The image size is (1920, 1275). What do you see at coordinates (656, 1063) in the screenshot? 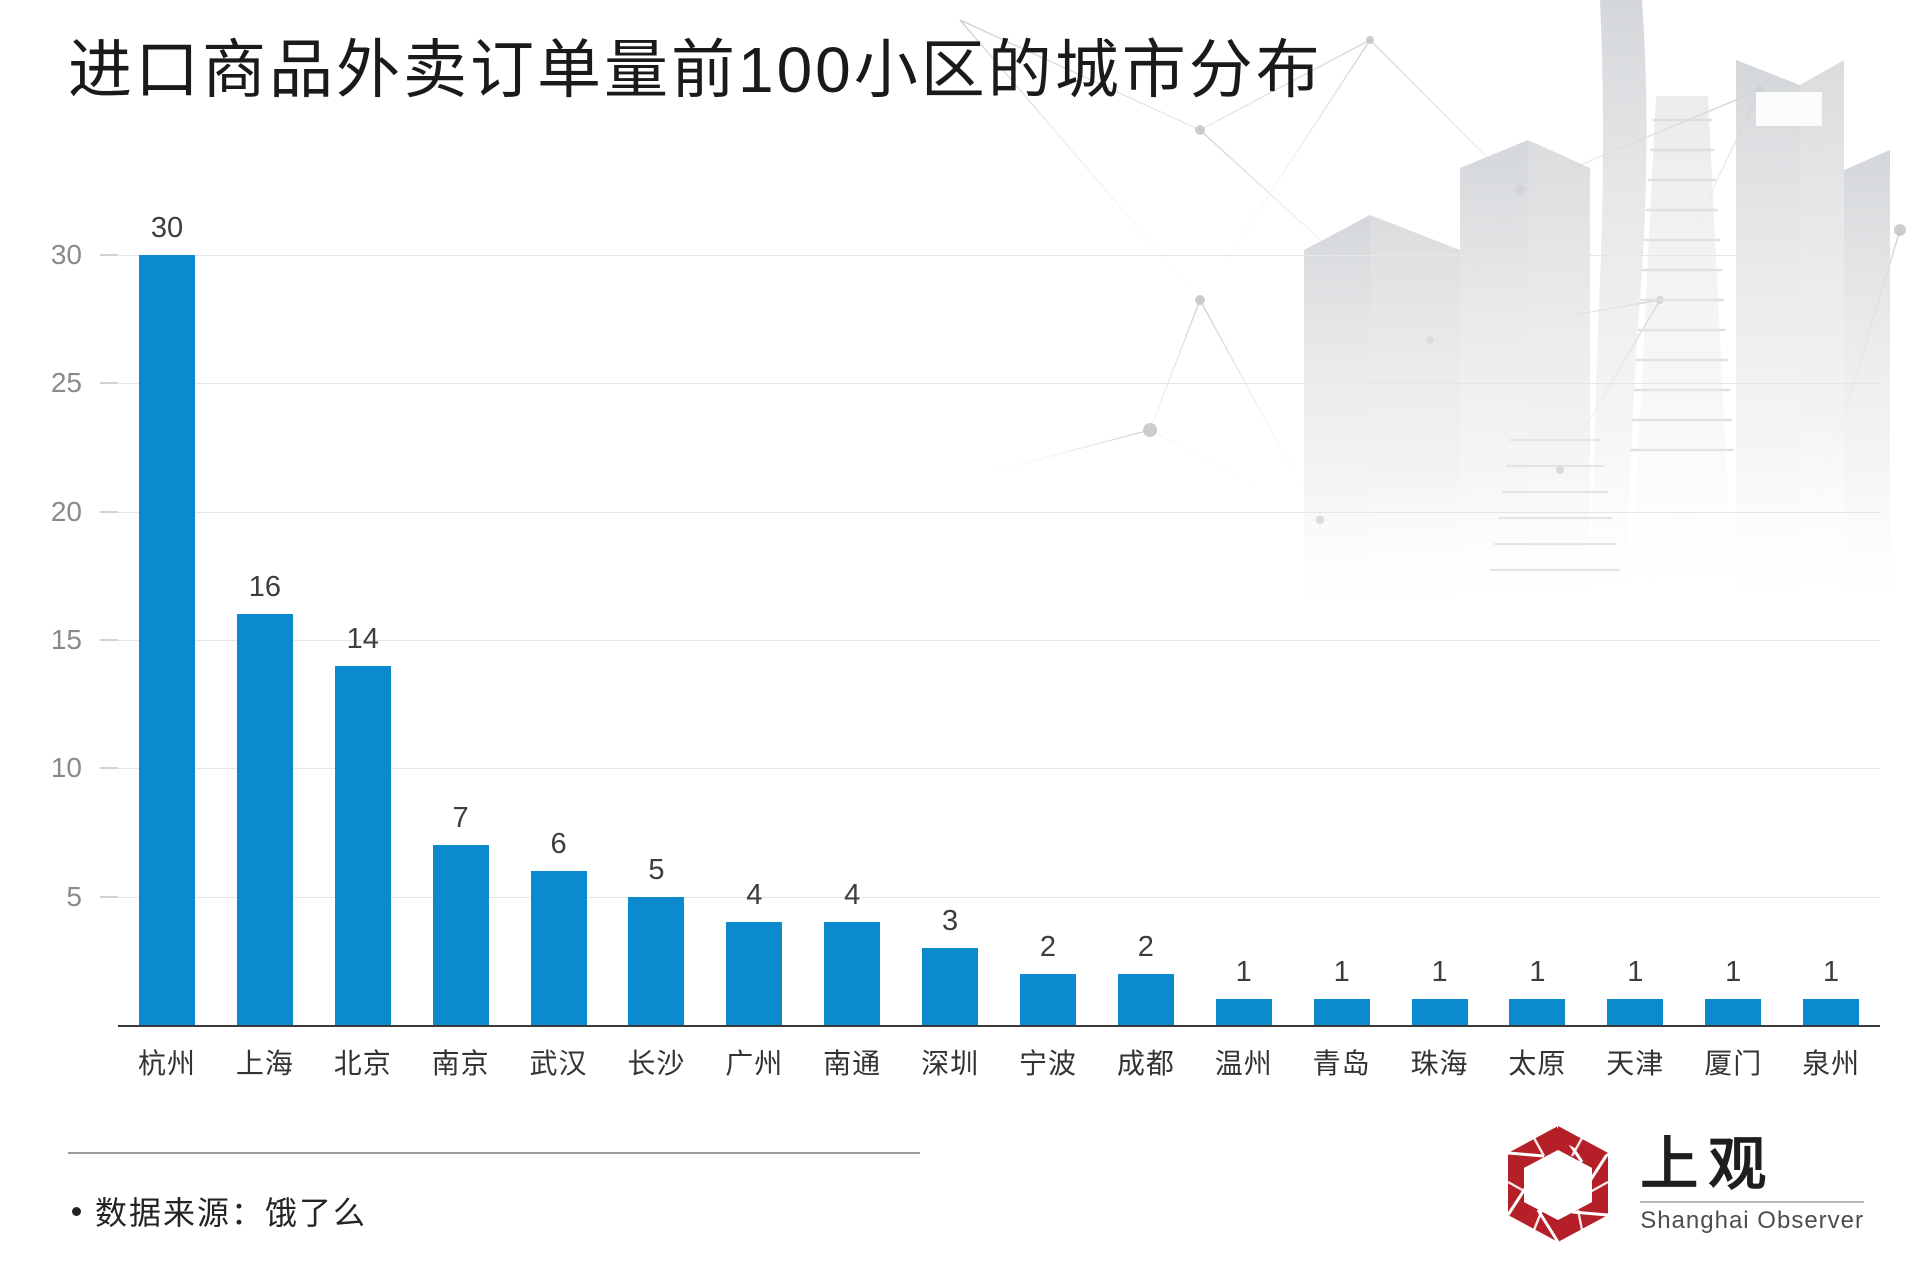
I see `x-axis-label: 长沙` at bounding box center [656, 1063].